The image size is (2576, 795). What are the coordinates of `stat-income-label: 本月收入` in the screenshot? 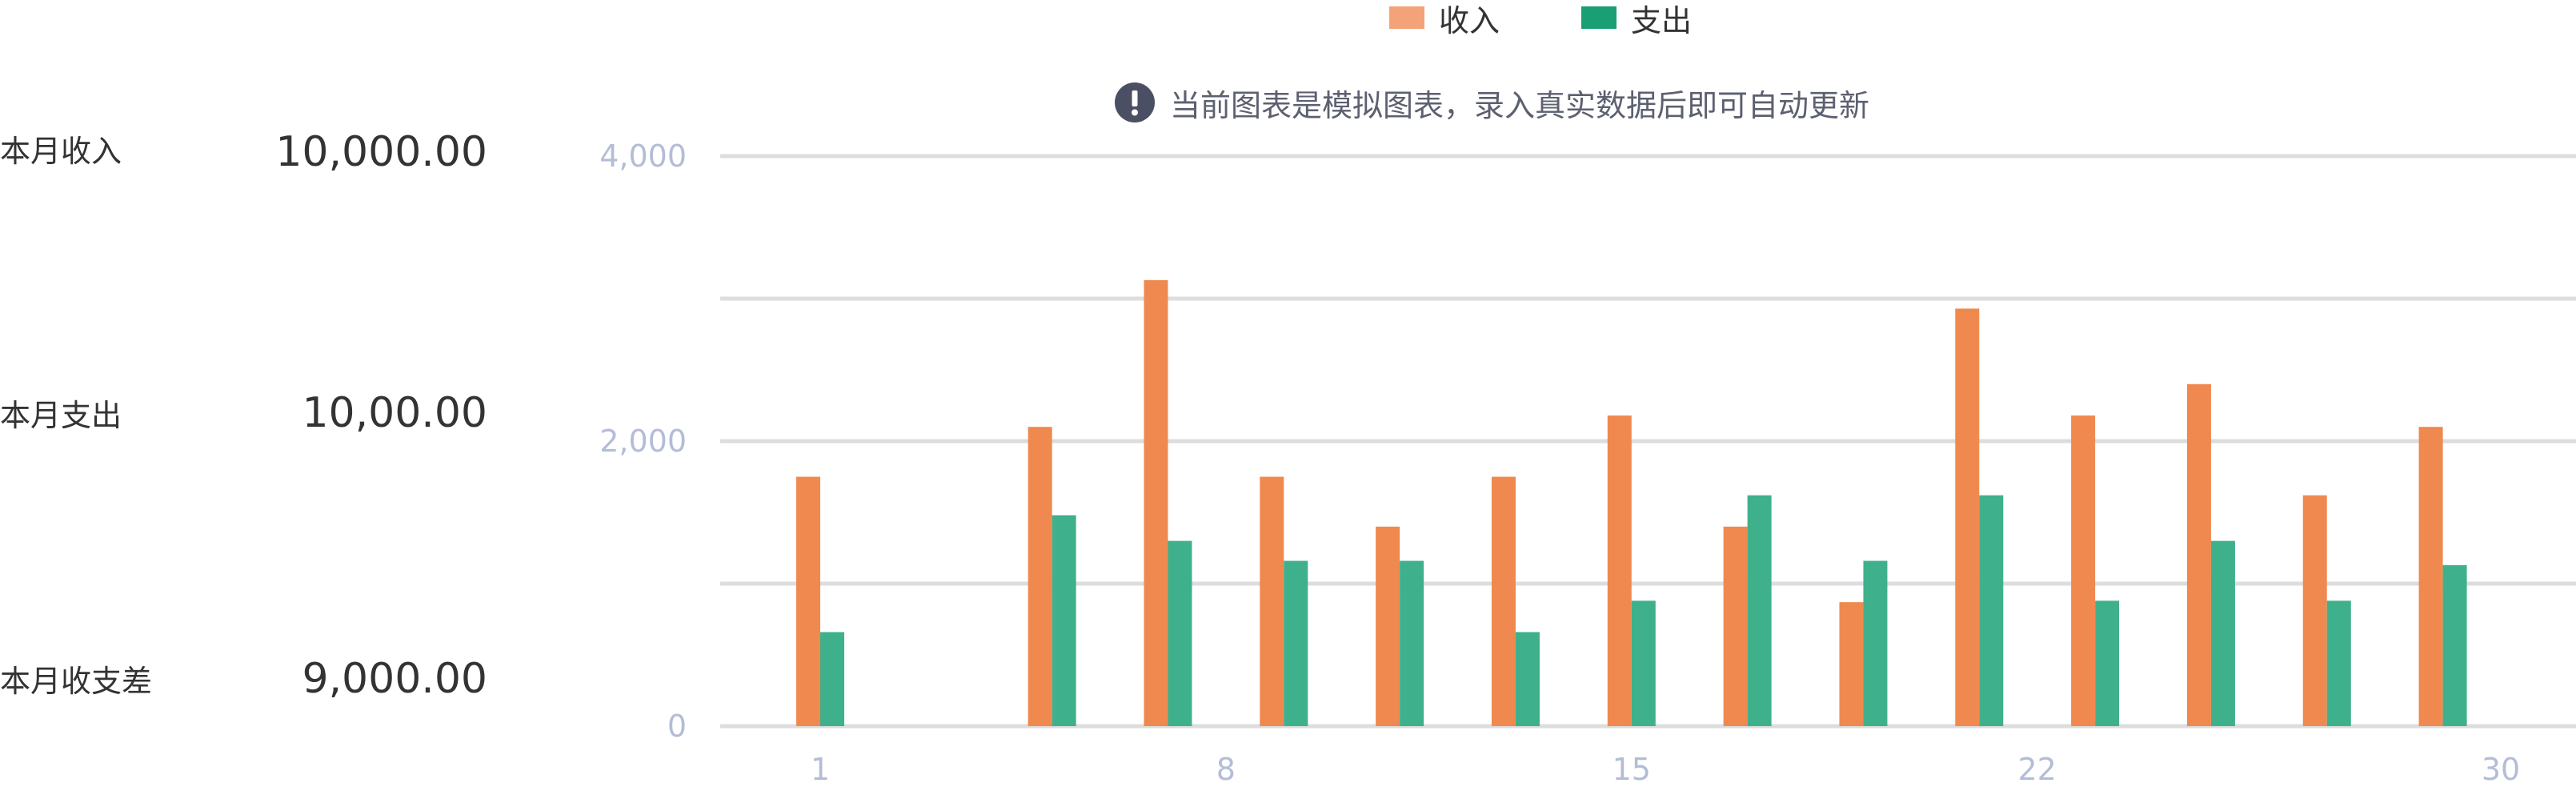 It's located at (61, 151).